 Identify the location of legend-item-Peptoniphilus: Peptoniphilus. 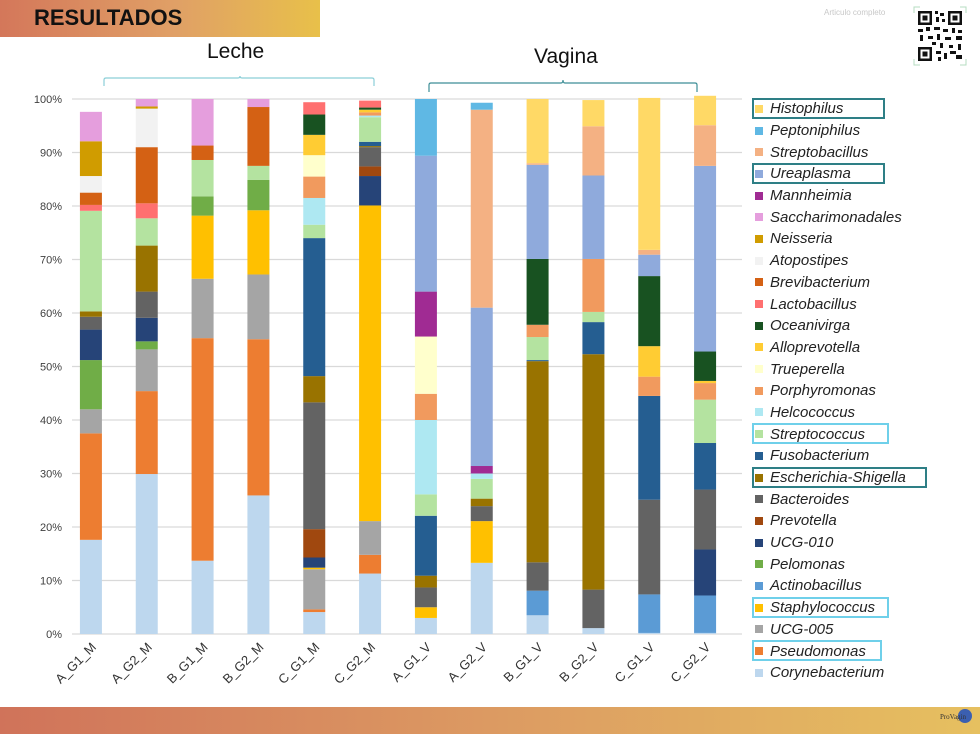
(862, 131).